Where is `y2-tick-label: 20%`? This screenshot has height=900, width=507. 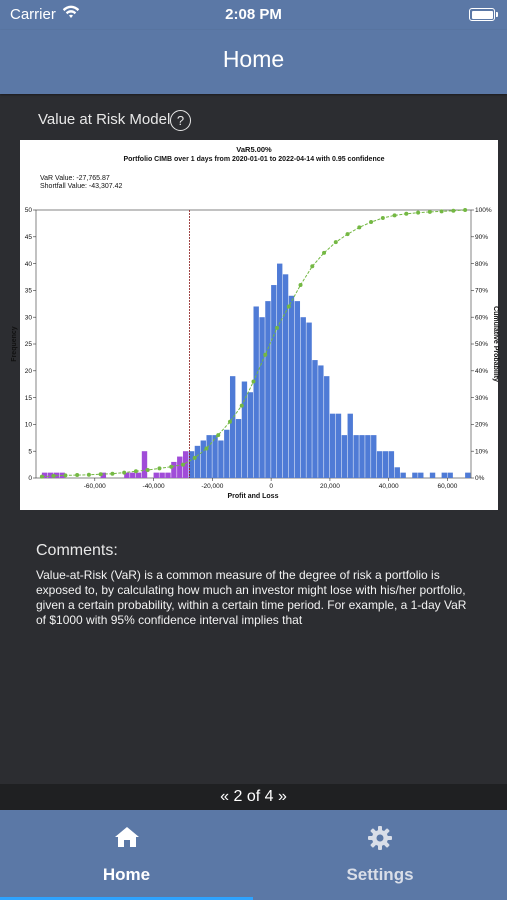
y2-tick-label: 20% is located at coordinates (481, 425).